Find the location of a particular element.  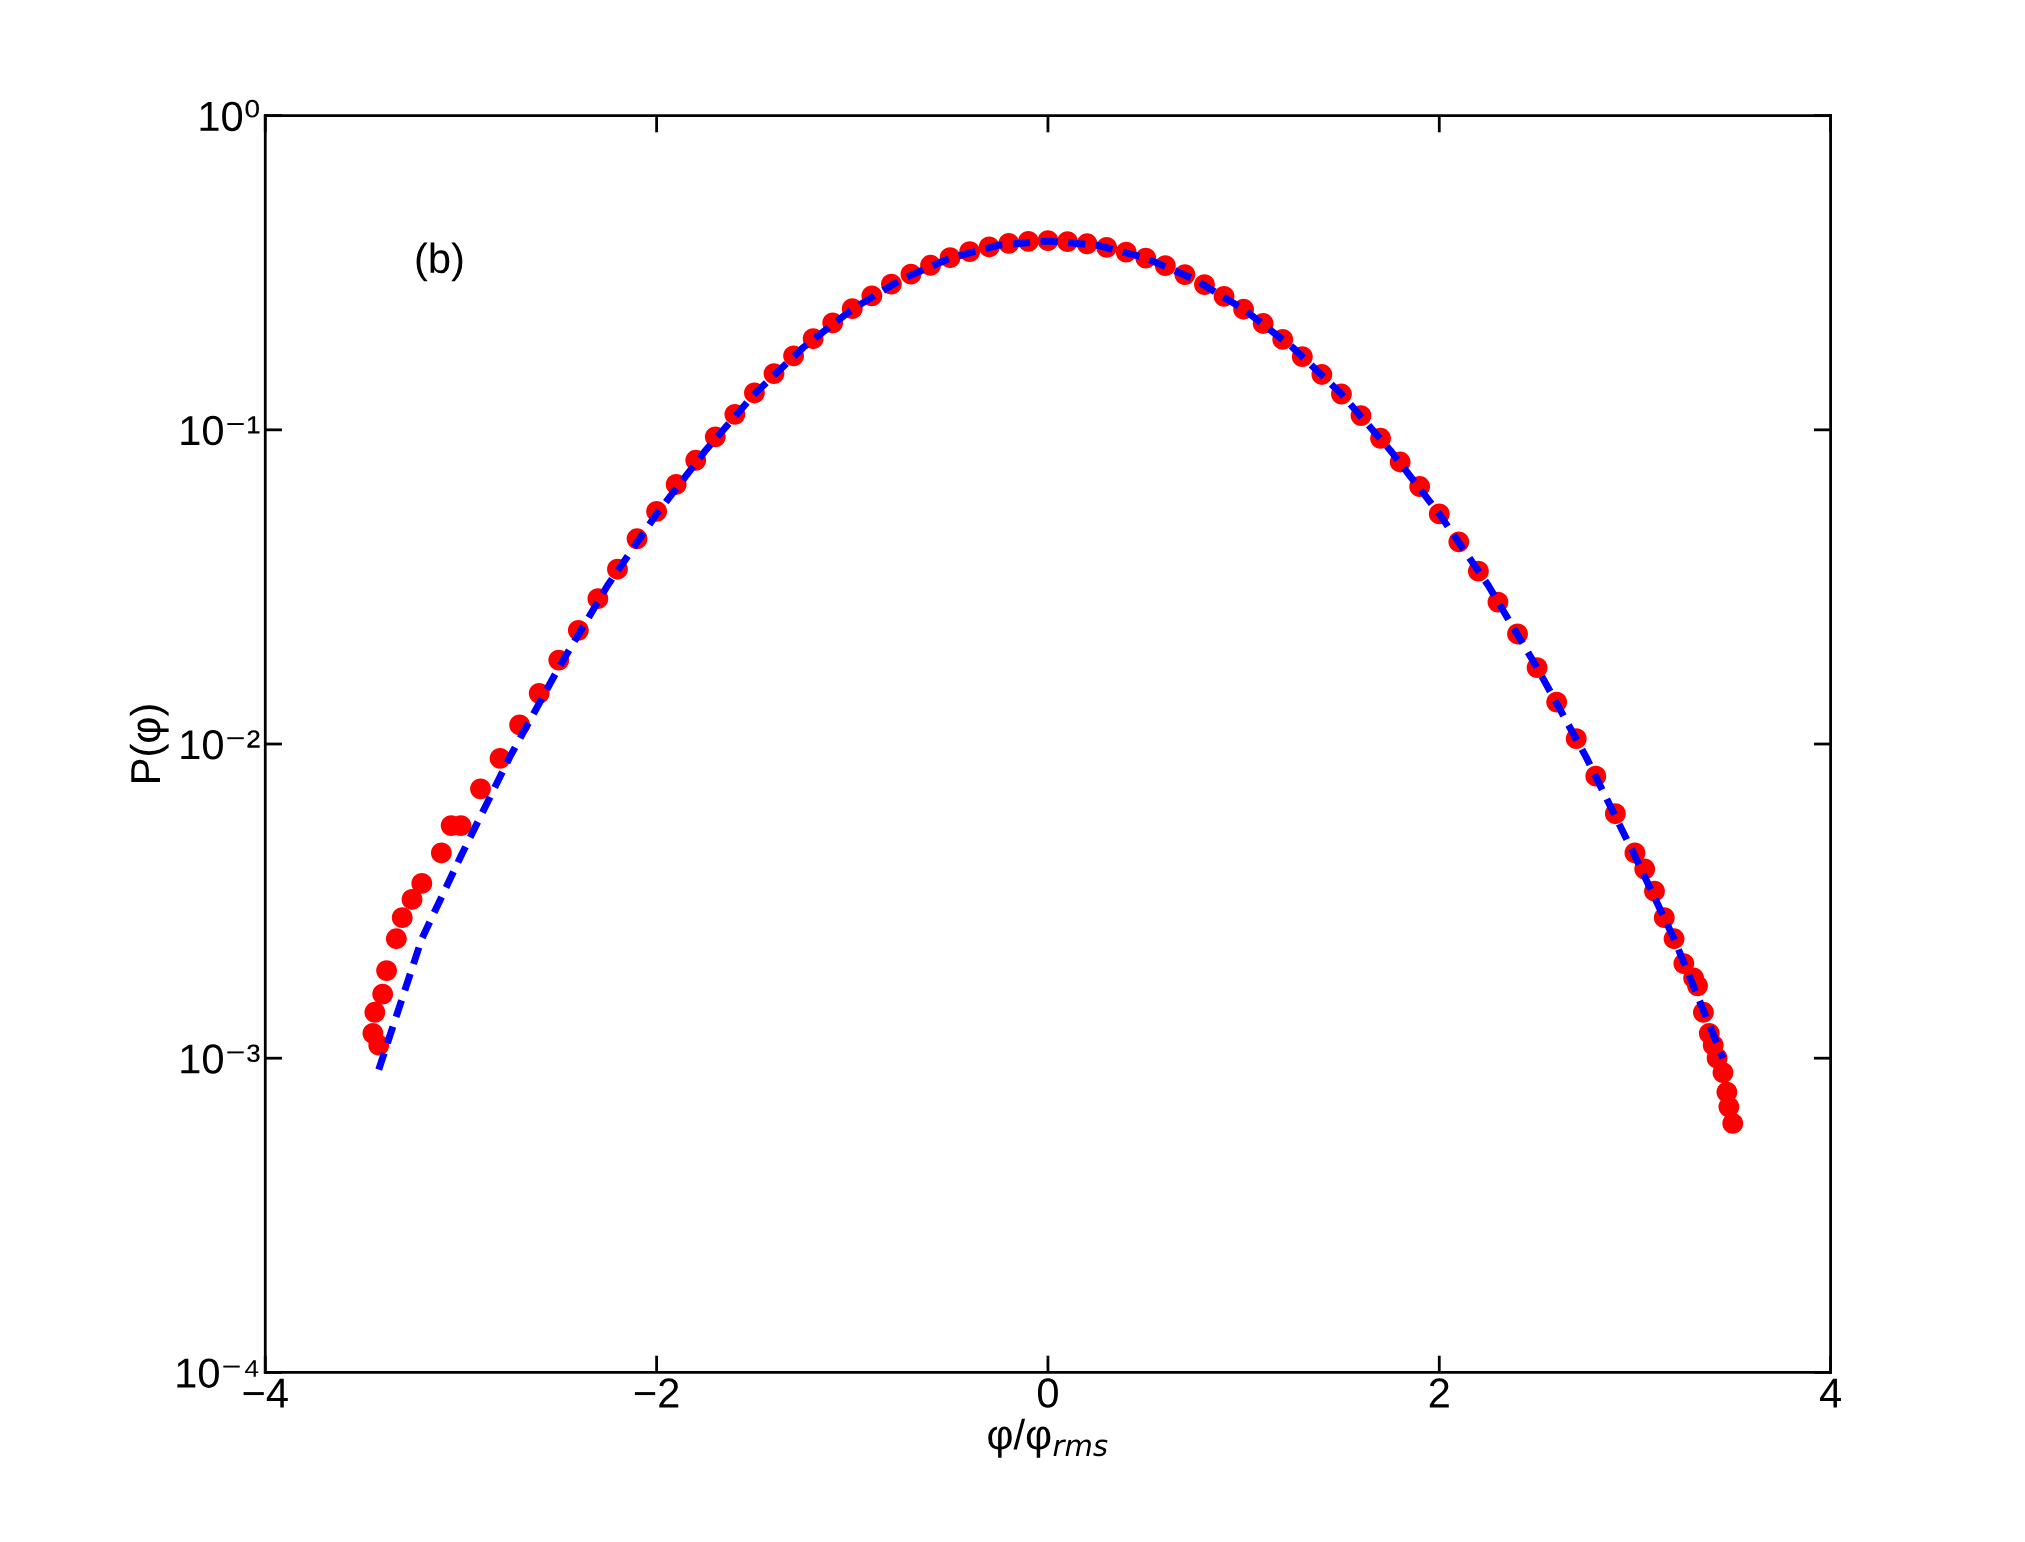

y-tick-label: 10⁻² is located at coordinates (220, 745).